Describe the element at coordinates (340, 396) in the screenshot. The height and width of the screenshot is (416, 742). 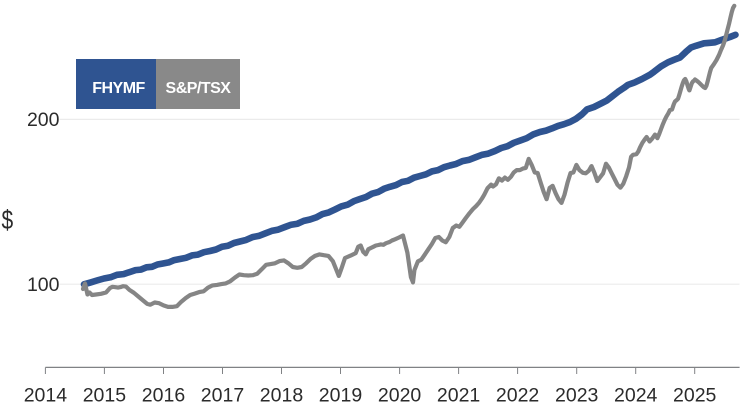
I see `svg-text: 2019` at that location.